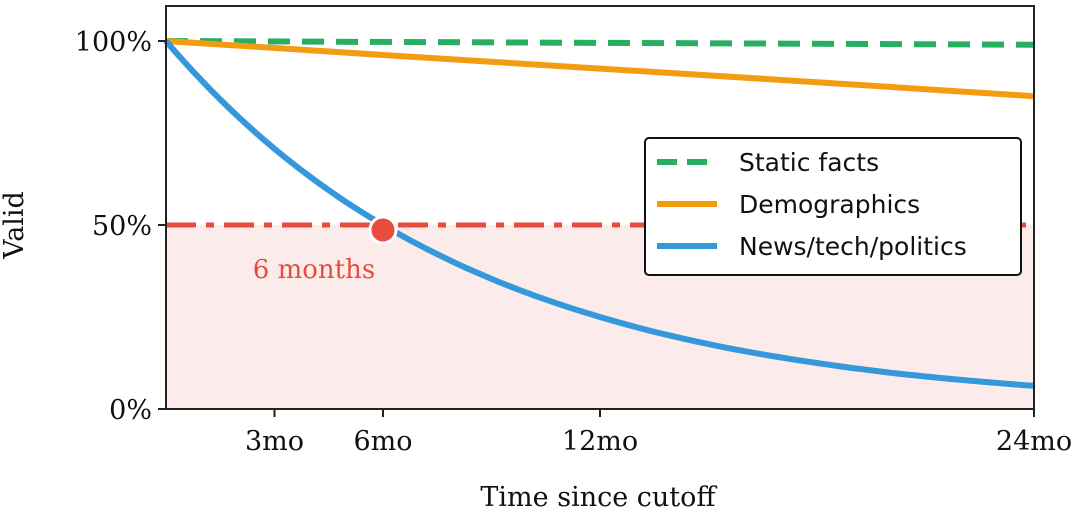 The height and width of the screenshot is (512, 1080). What do you see at coordinates (383, 230) in the screenshot?
I see `half-life-marker` at bounding box center [383, 230].